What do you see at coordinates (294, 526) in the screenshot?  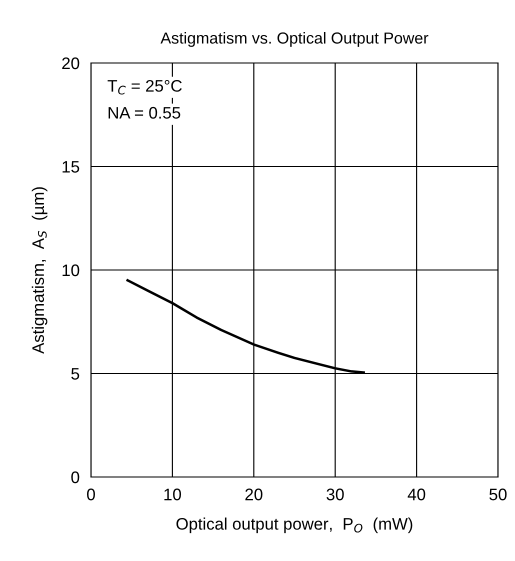 I see `x-axis-title: Optical output power, P$_{O}$ (mW)` at bounding box center [294, 526].